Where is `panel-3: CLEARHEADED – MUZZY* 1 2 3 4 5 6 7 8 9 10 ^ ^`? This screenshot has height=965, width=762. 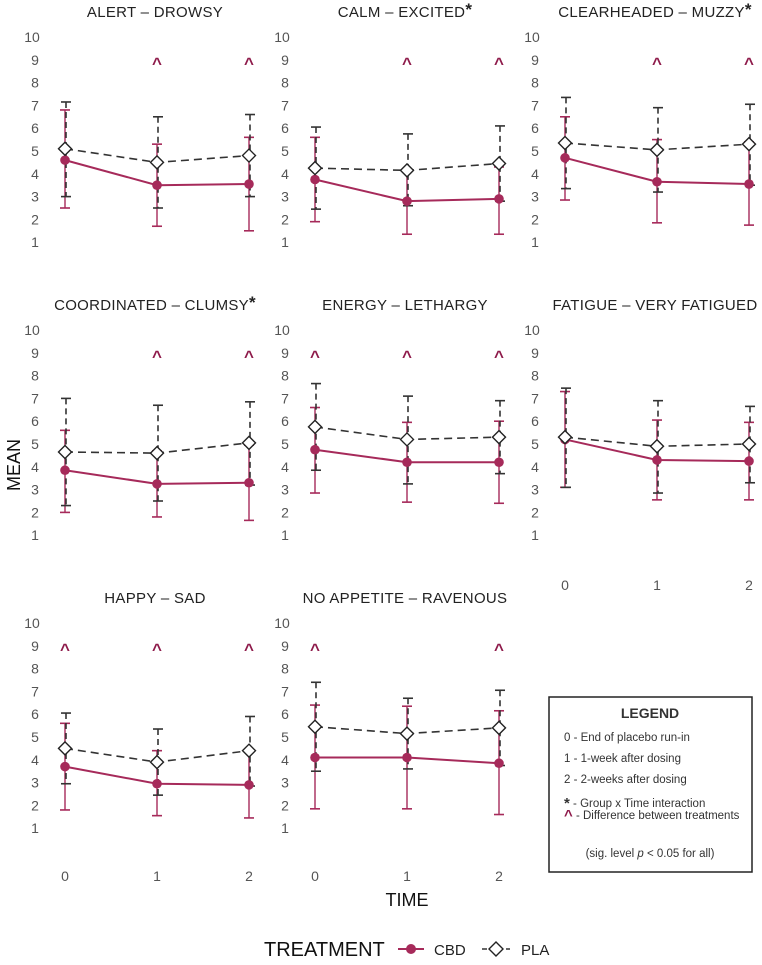 panel-3: CLEARHEADED – MUZZY* 1 2 3 4 5 6 7 8 9 10 ^ ^ is located at coordinates (640, 125).